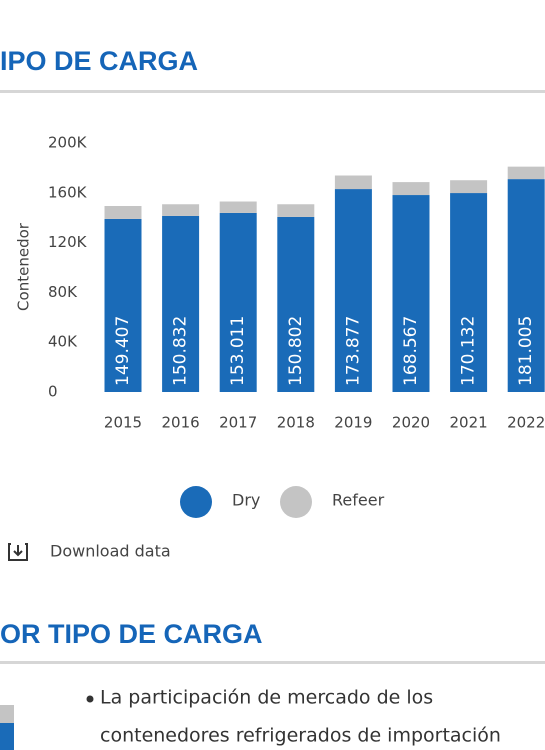 This screenshot has width=545, height=750. Describe the element at coordinates (300, 736) in the screenshot. I see `bullet-text: contenedores refrigerados de importación` at that location.